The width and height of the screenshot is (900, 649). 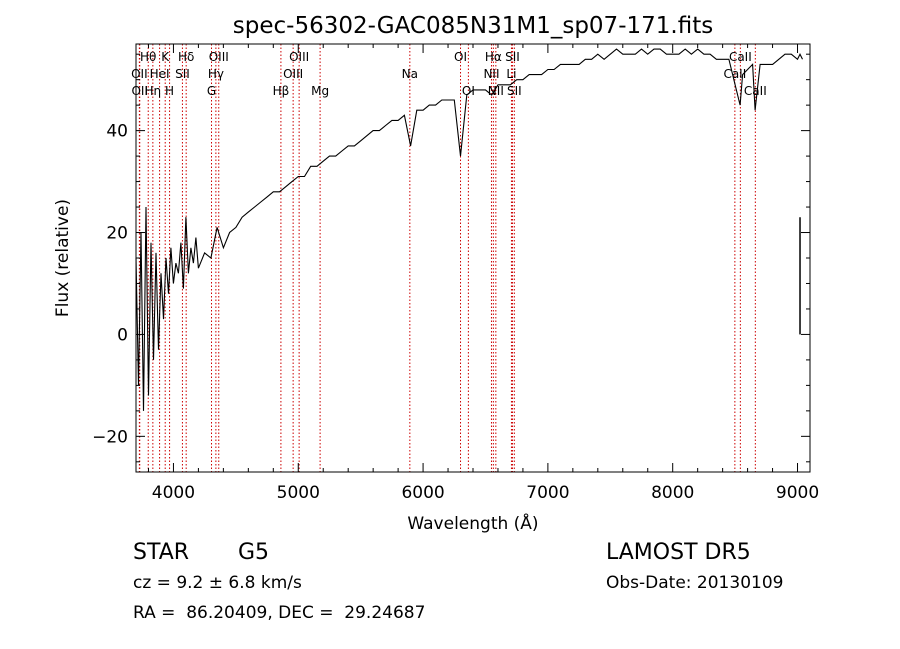 I want to click on y-tick-label: 40, so click(x=117, y=132).